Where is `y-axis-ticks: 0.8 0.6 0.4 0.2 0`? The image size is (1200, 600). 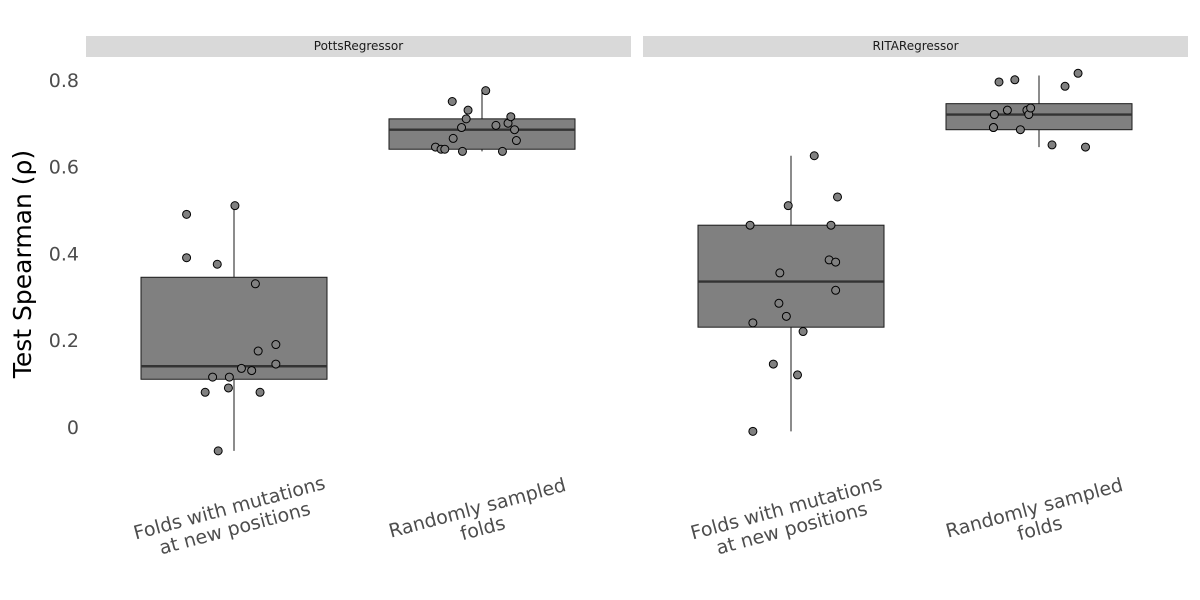
y-axis-ticks: 0.8 0.6 0.4 0.2 0 is located at coordinates (64, 254).